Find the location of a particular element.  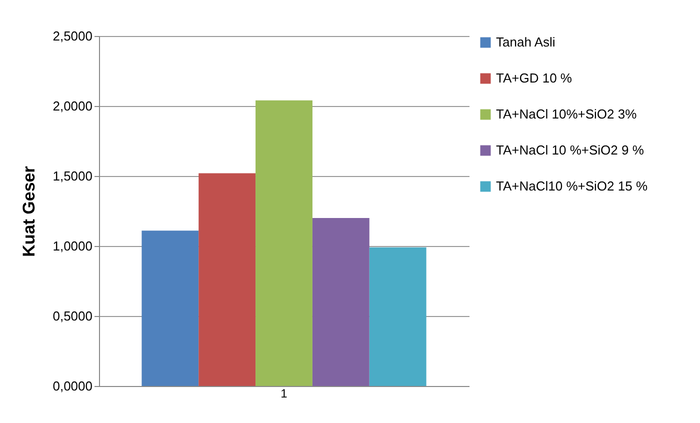

legend-label: TA+NaCl10 %+SiO2 15 % is located at coordinates (572, 186).